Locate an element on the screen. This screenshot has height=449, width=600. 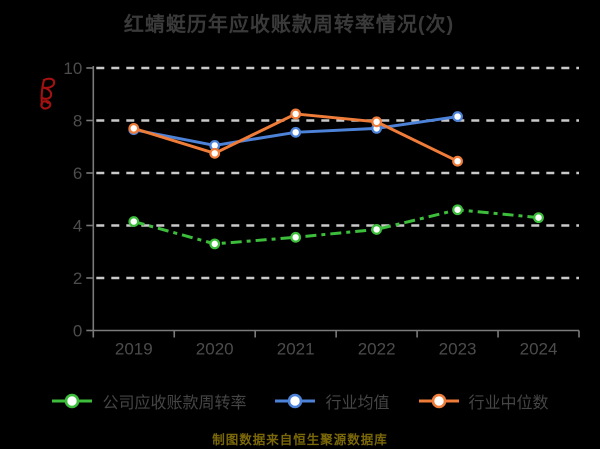
y-tick-label-10: 10 is located at coordinates (72, 68).